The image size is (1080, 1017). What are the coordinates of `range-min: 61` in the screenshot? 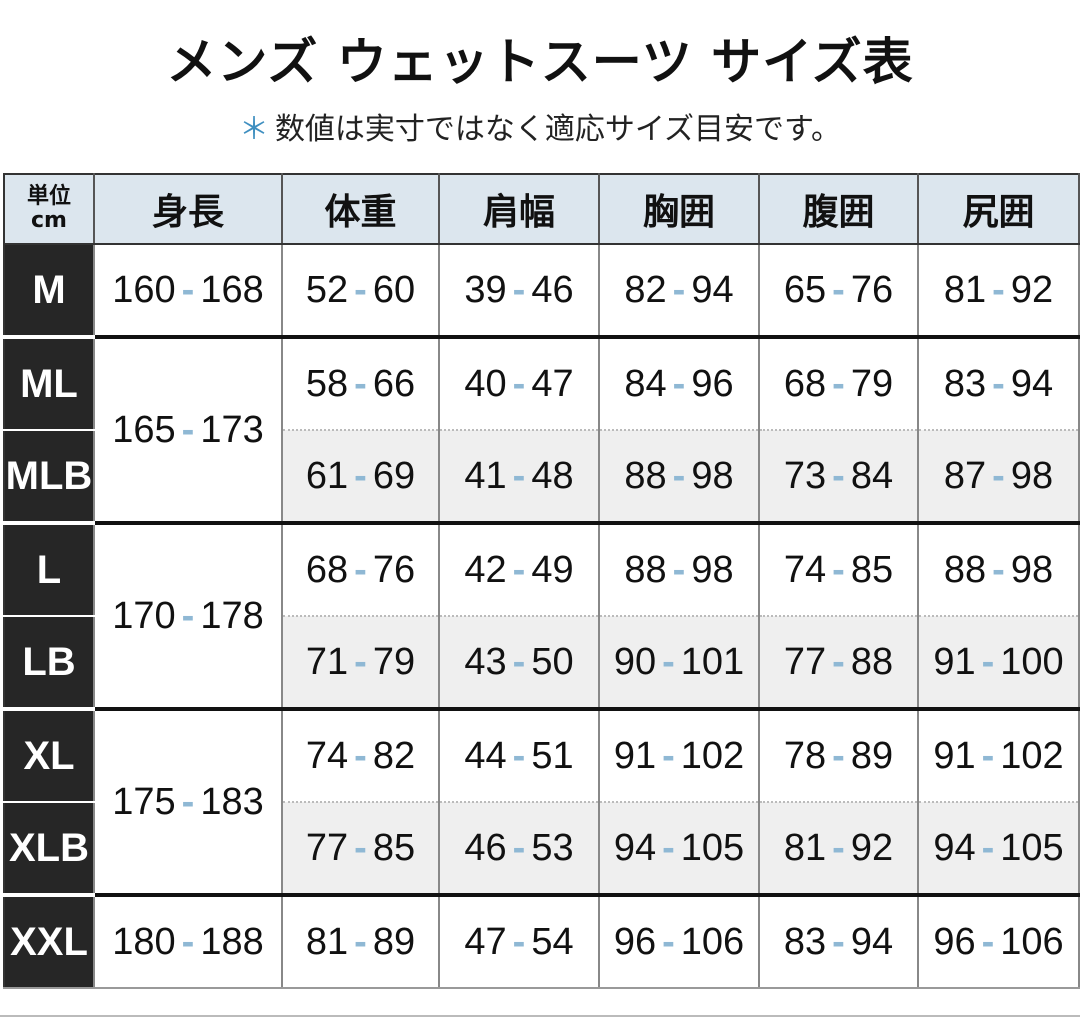 It's located at (327, 475).